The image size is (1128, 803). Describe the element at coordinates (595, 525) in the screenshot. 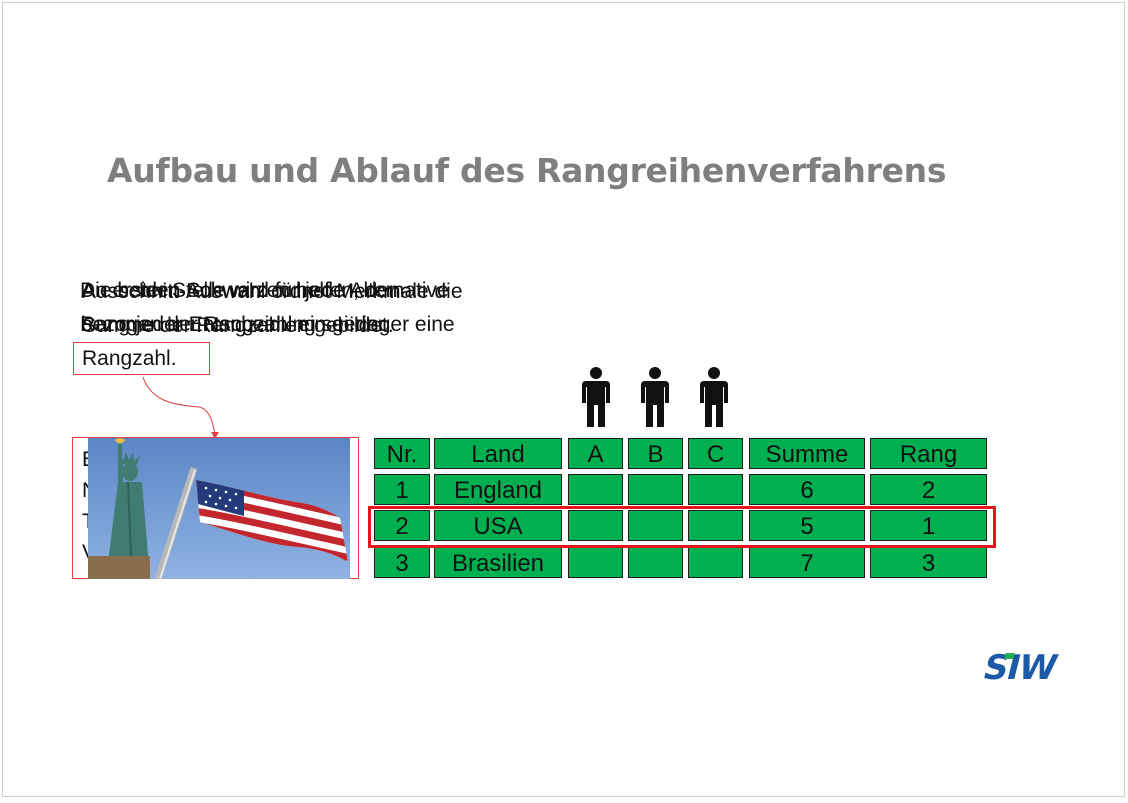

I see `row-2-a` at that location.